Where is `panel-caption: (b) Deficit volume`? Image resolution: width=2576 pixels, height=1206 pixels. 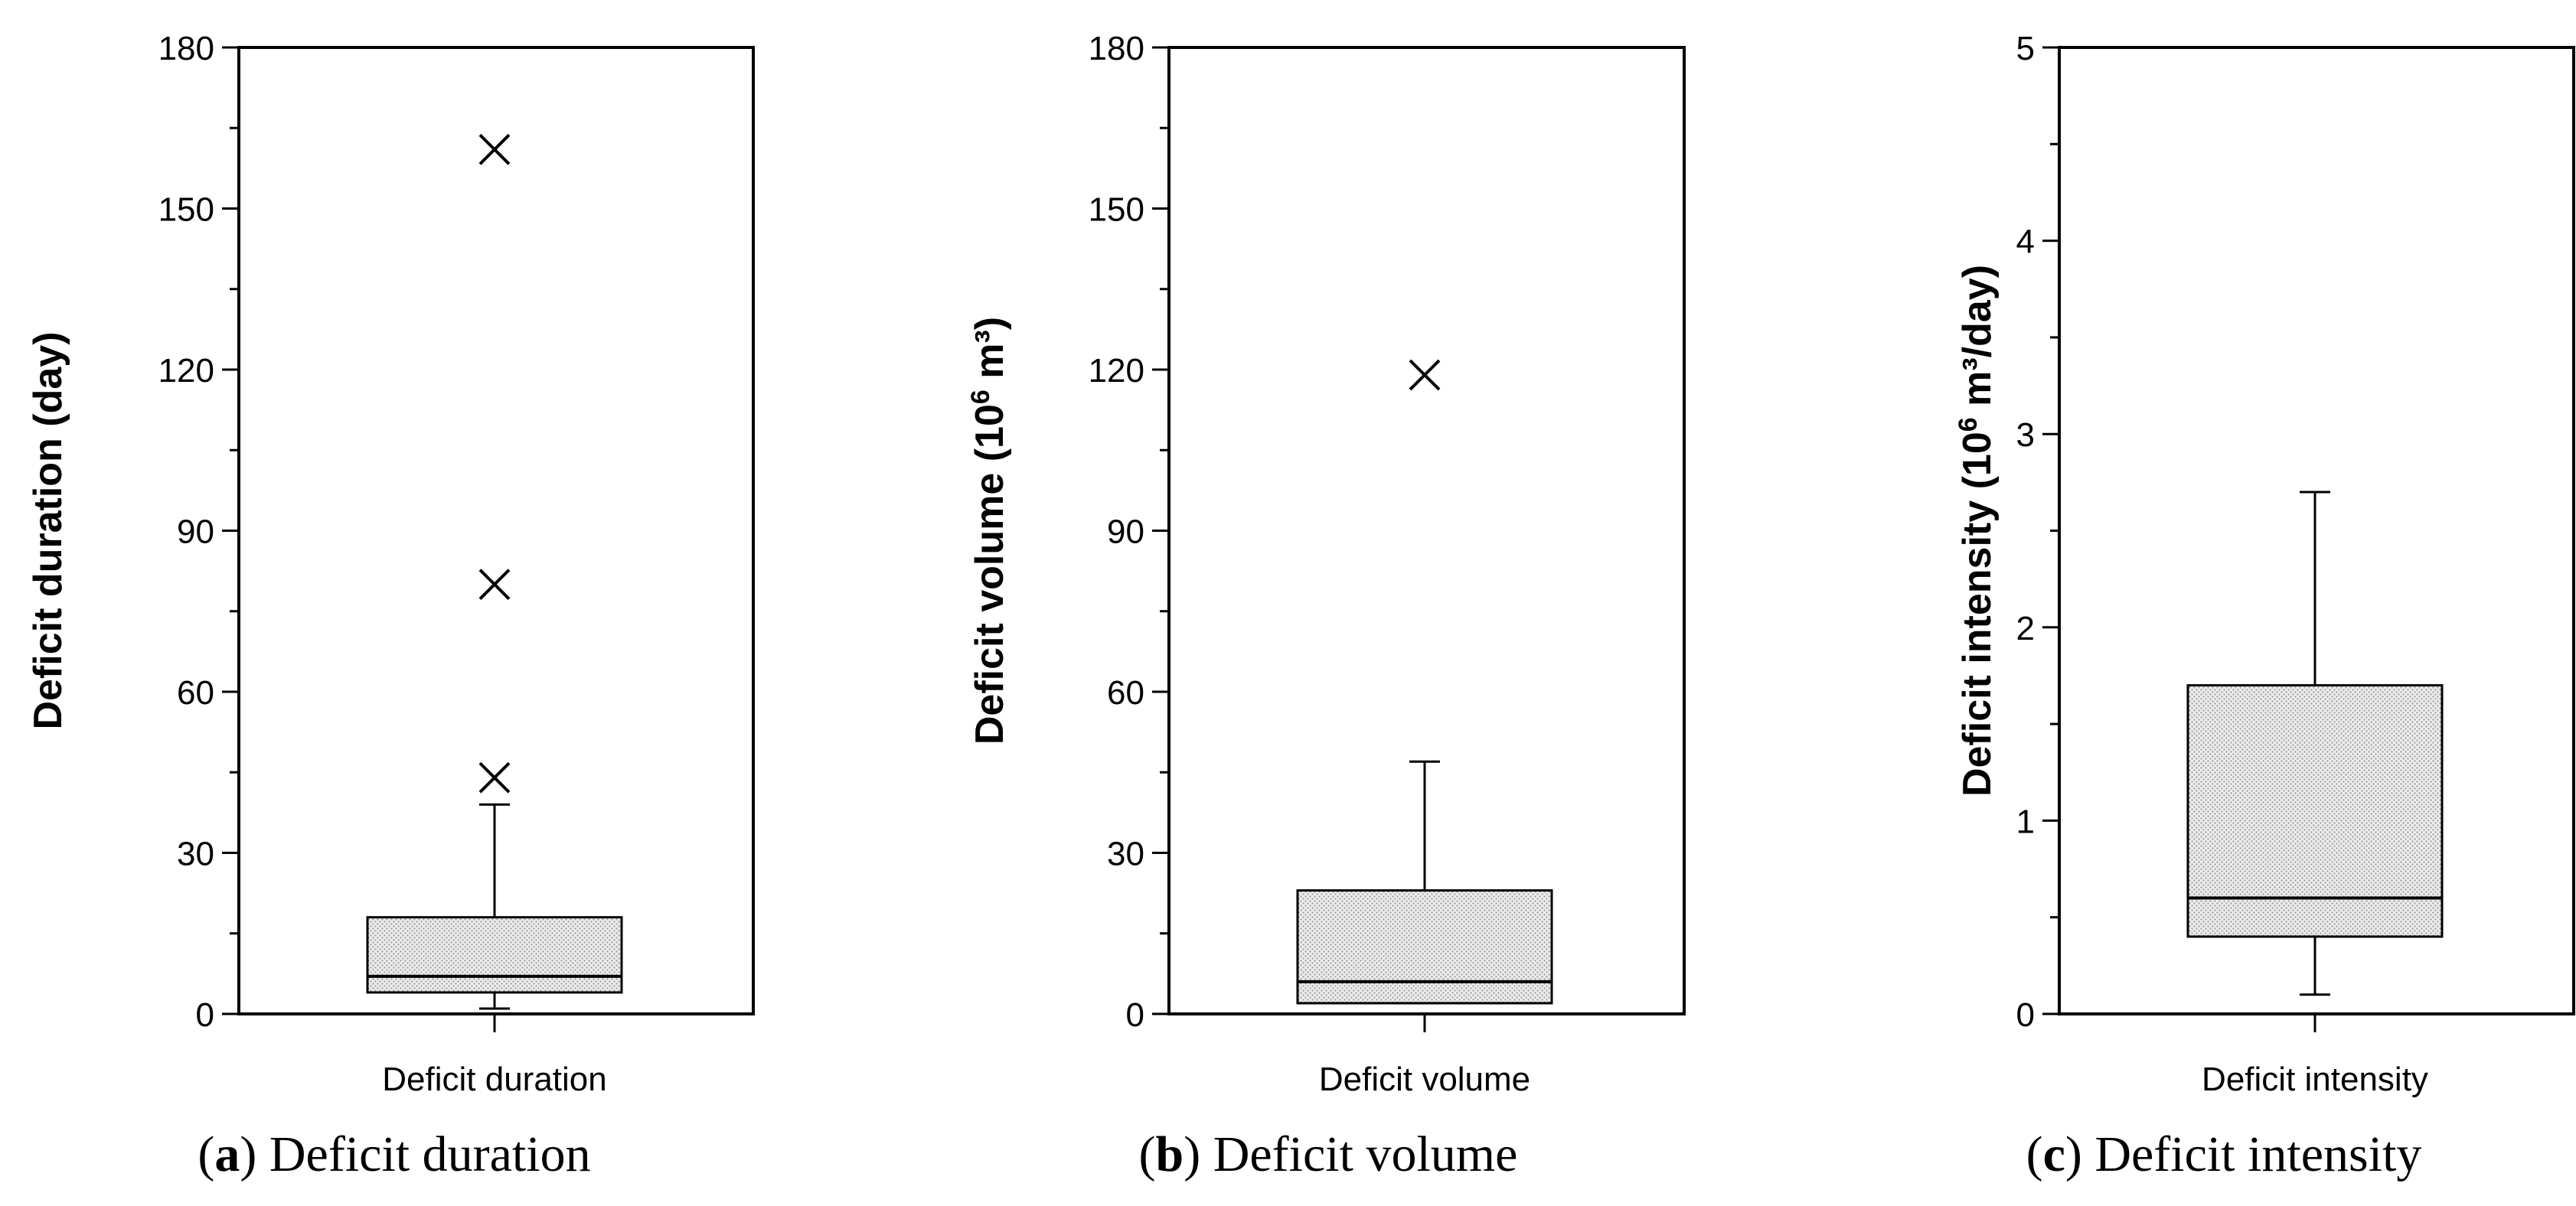
panel-caption: (b) Deficit volume is located at coordinates (1328, 1154).